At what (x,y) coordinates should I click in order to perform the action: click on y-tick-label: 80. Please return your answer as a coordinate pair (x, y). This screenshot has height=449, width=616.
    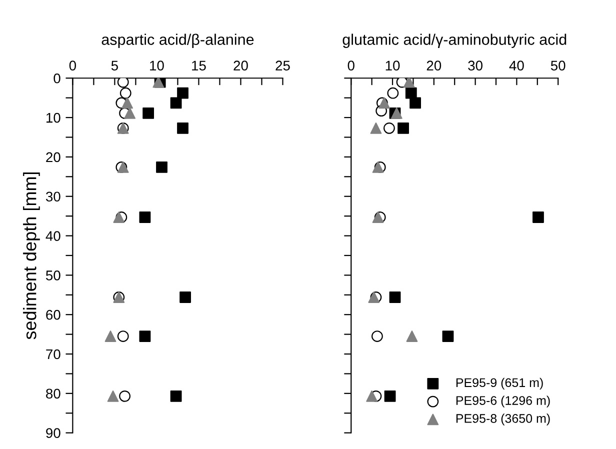
    Looking at the image, I should click on (53, 393).